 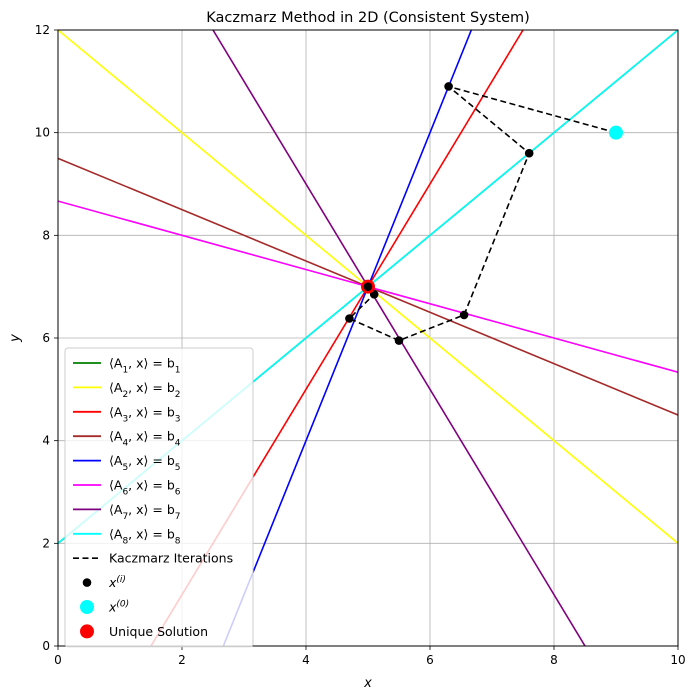 What do you see at coordinates (368, 286) in the screenshot?
I see `solution-final-iterate` at bounding box center [368, 286].